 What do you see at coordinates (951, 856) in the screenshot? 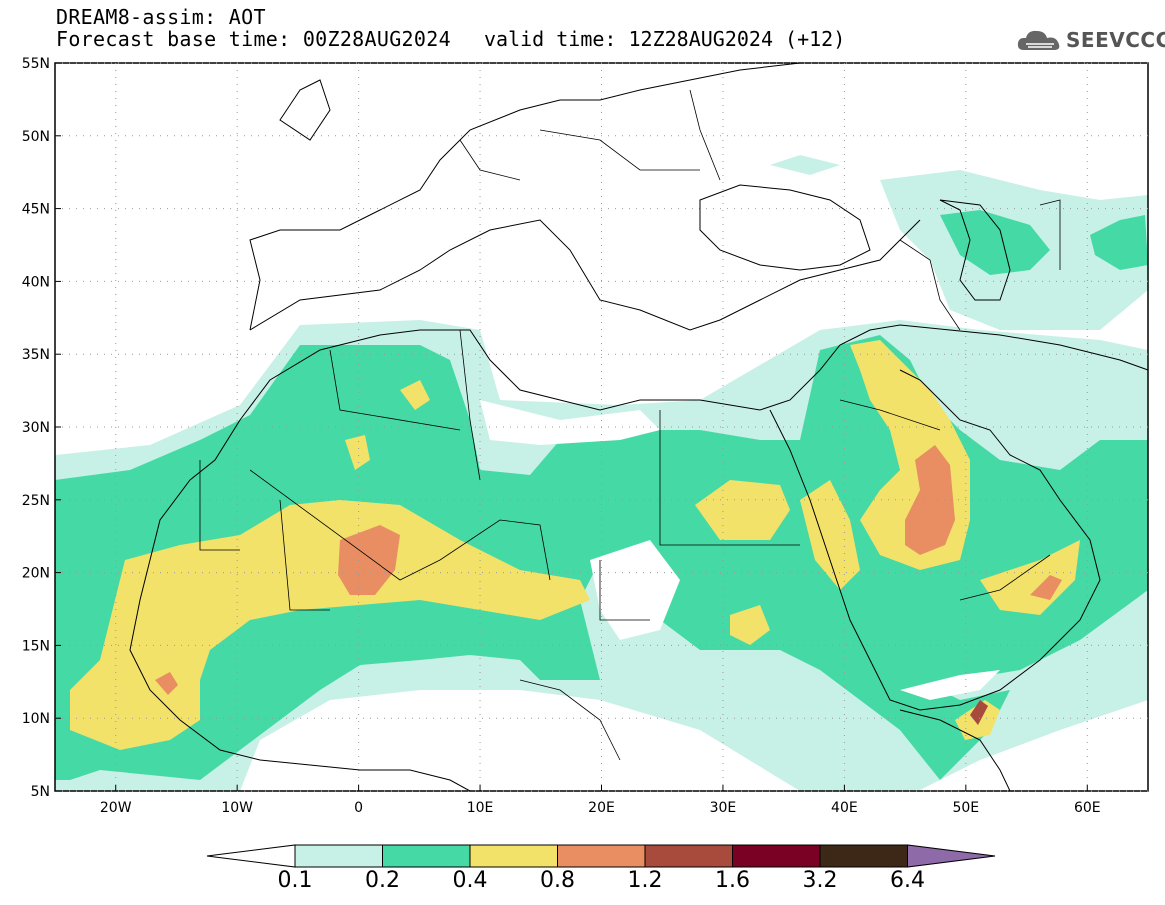
I see `colorbar-arrow-high` at bounding box center [951, 856].